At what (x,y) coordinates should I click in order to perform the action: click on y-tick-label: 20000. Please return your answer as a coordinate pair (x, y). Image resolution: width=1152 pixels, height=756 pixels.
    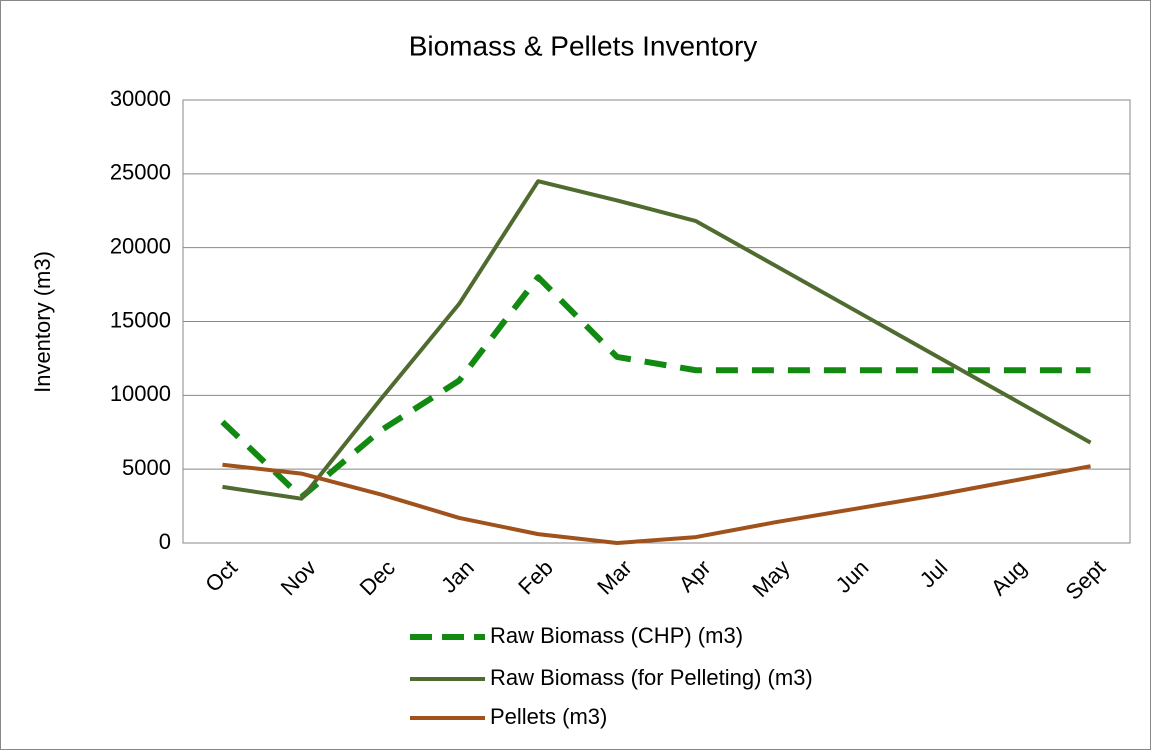
    Looking at the image, I should click on (140, 245).